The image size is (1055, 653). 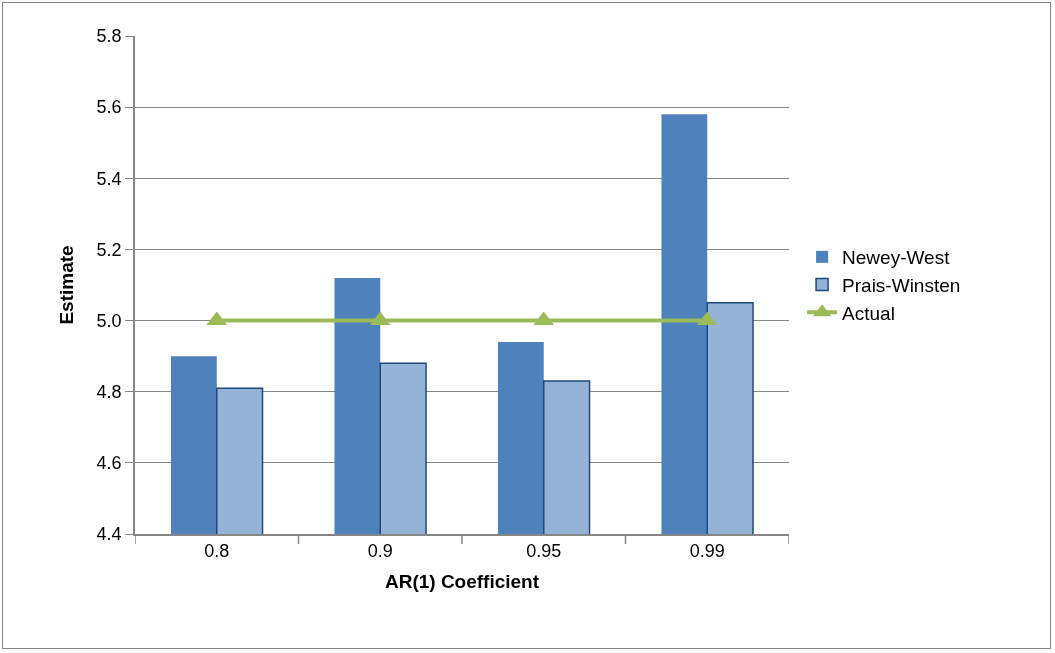 What do you see at coordinates (896, 258) in the screenshot?
I see `legend-label: Newey-West` at bounding box center [896, 258].